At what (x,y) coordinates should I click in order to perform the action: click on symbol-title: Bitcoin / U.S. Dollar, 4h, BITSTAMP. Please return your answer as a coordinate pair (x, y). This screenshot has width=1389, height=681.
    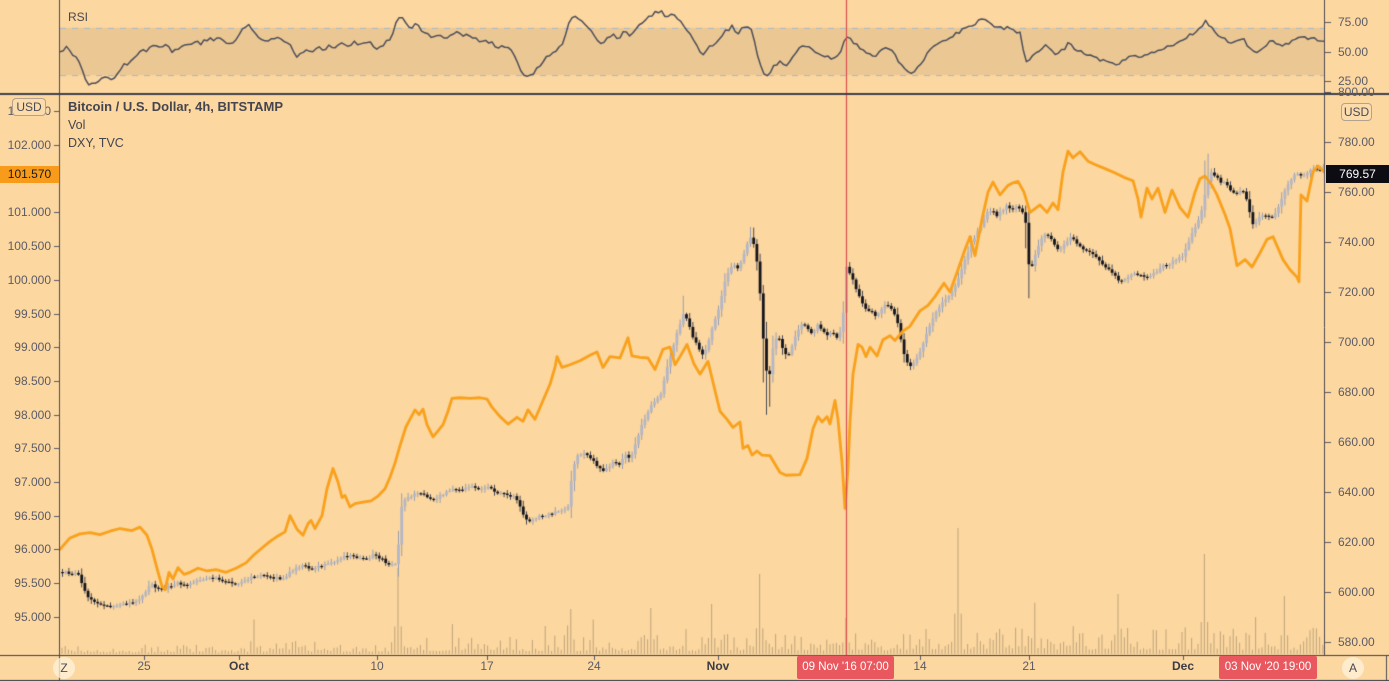
    Looking at the image, I should click on (176, 106).